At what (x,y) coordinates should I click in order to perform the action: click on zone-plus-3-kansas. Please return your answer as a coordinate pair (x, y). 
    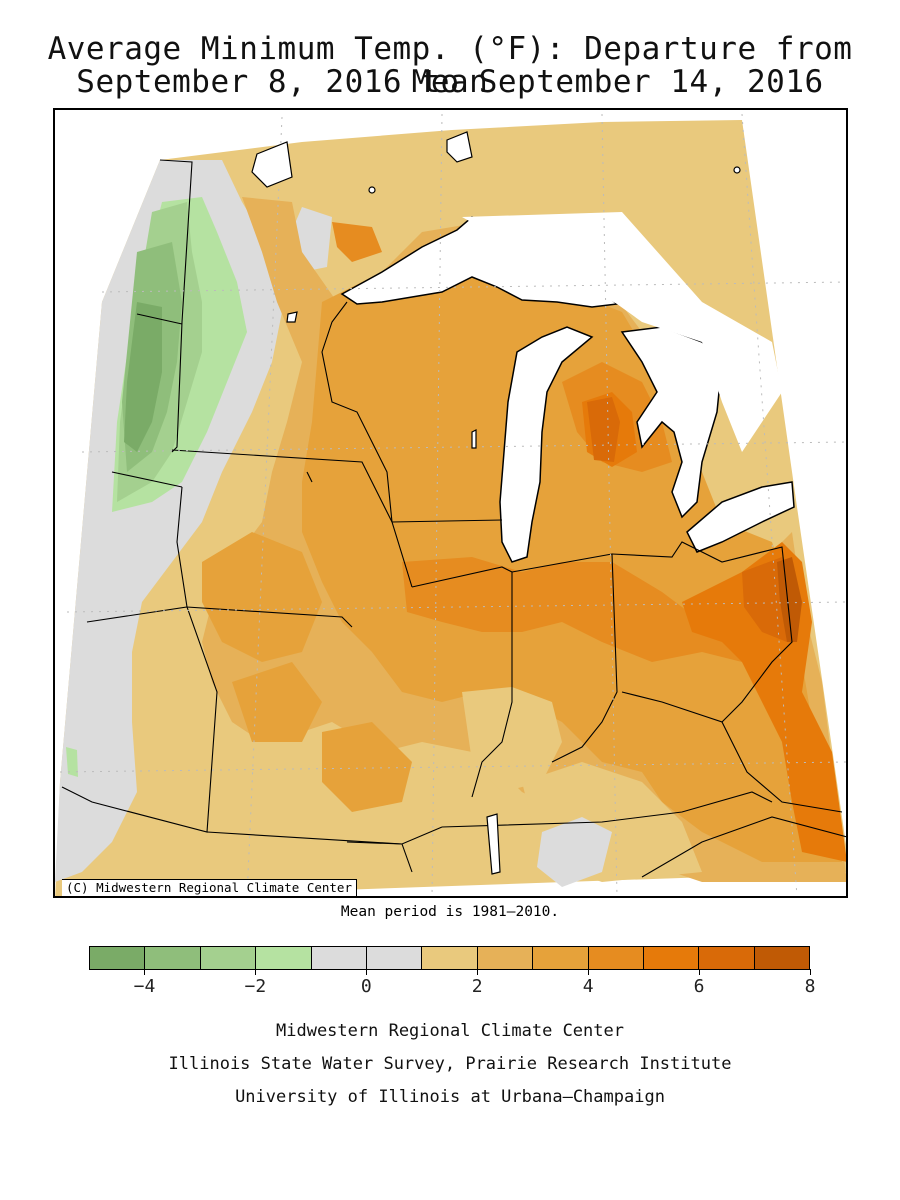
    Looking at the image, I should click on (277, 702).